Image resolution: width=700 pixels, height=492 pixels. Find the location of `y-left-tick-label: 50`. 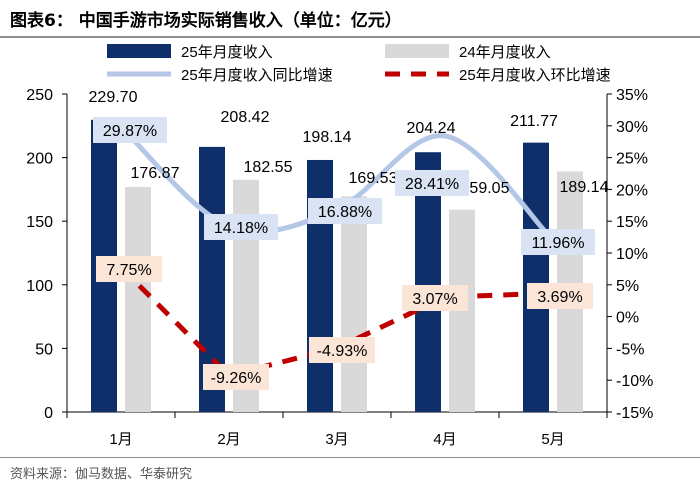

y-left-tick-label: 50 is located at coordinates (44, 349).